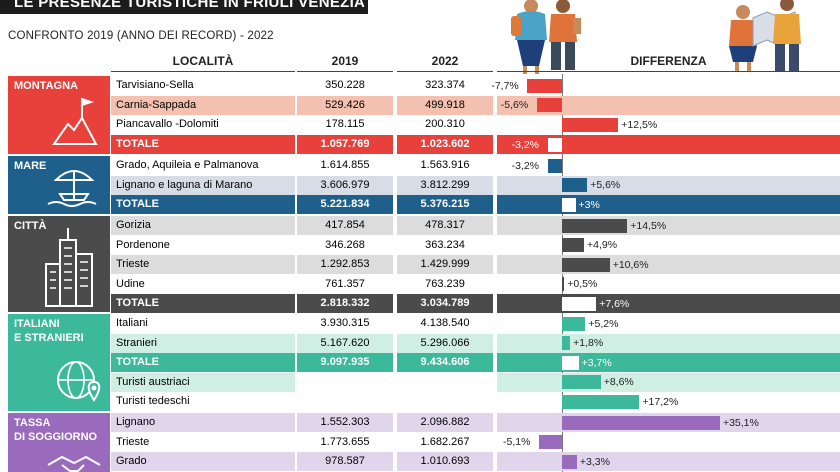 This screenshot has height=472, width=840. What do you see at coordinates (203, 185) in the screenshot?
I see `location-cell: Lignano e laguna di Marano` at bounding box center [203, 185].